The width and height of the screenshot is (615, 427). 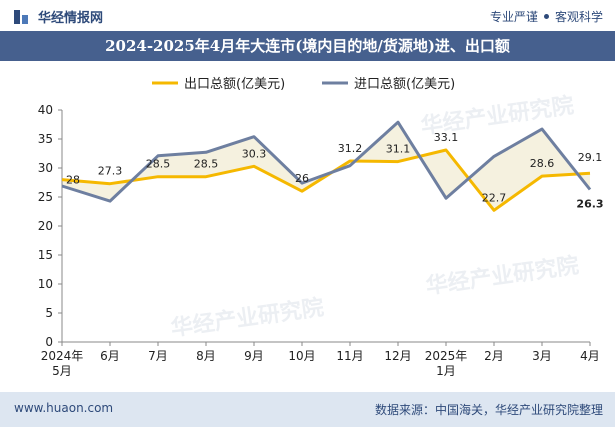 I want to click on tagline: 专业严谨 客观科学, so click(x=546, y=16).